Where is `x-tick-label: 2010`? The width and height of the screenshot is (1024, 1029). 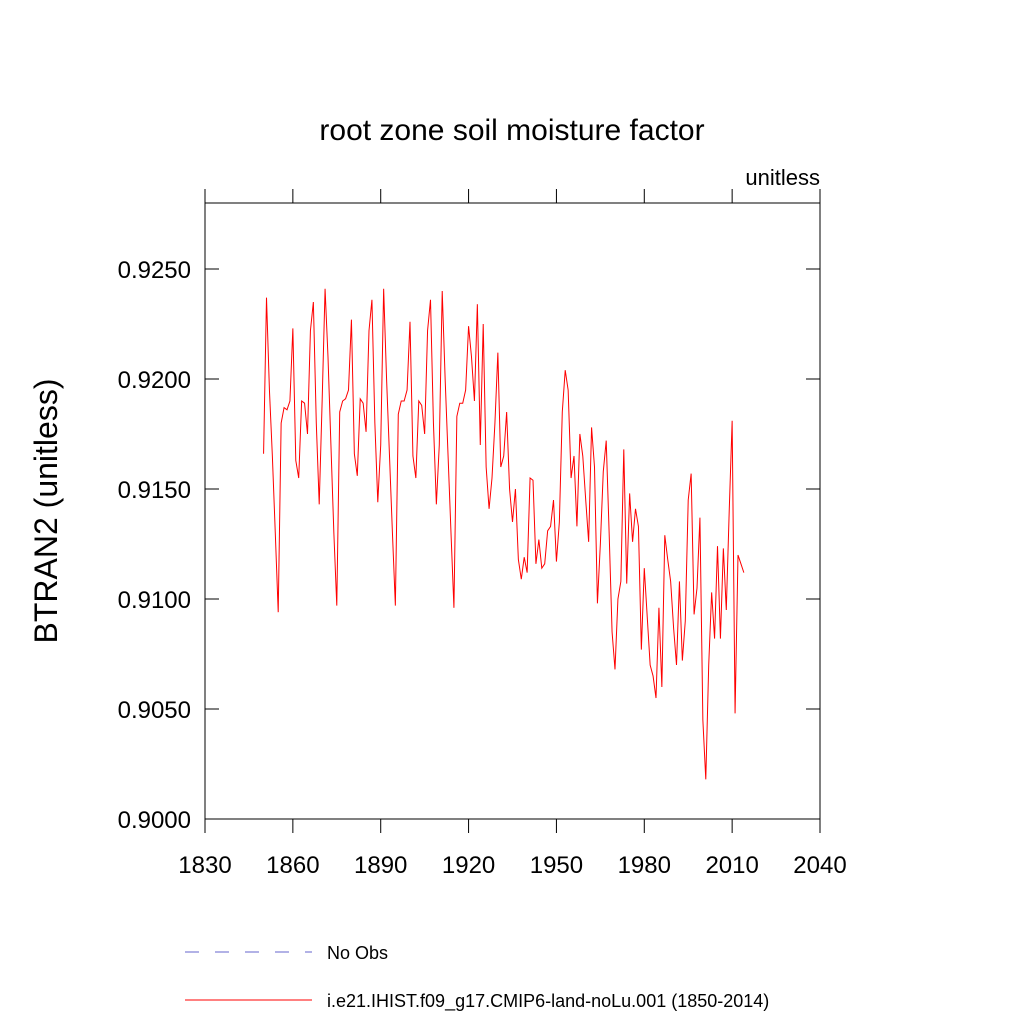
x-tick-label: 2010 is located at coordinates (731, 865).